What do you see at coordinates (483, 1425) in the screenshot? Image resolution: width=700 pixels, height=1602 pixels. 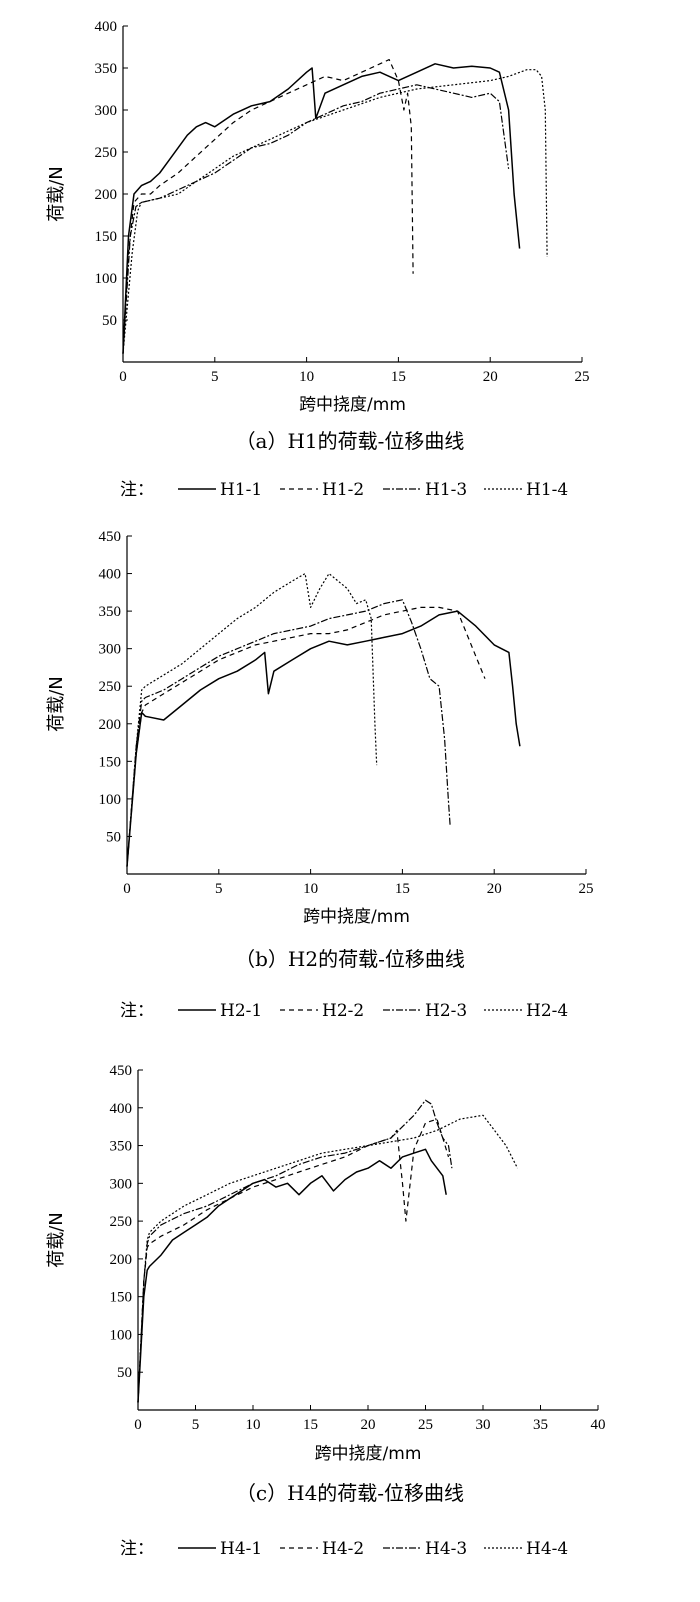 I see `x-tick-label: 30` at bounding box center [483, 1425].